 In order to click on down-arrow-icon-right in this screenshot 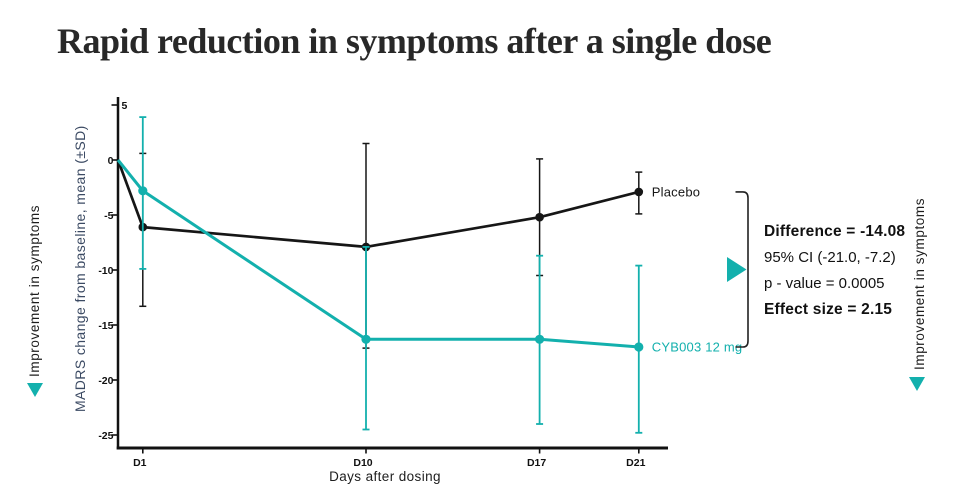, I will do `click(917, 384)`.